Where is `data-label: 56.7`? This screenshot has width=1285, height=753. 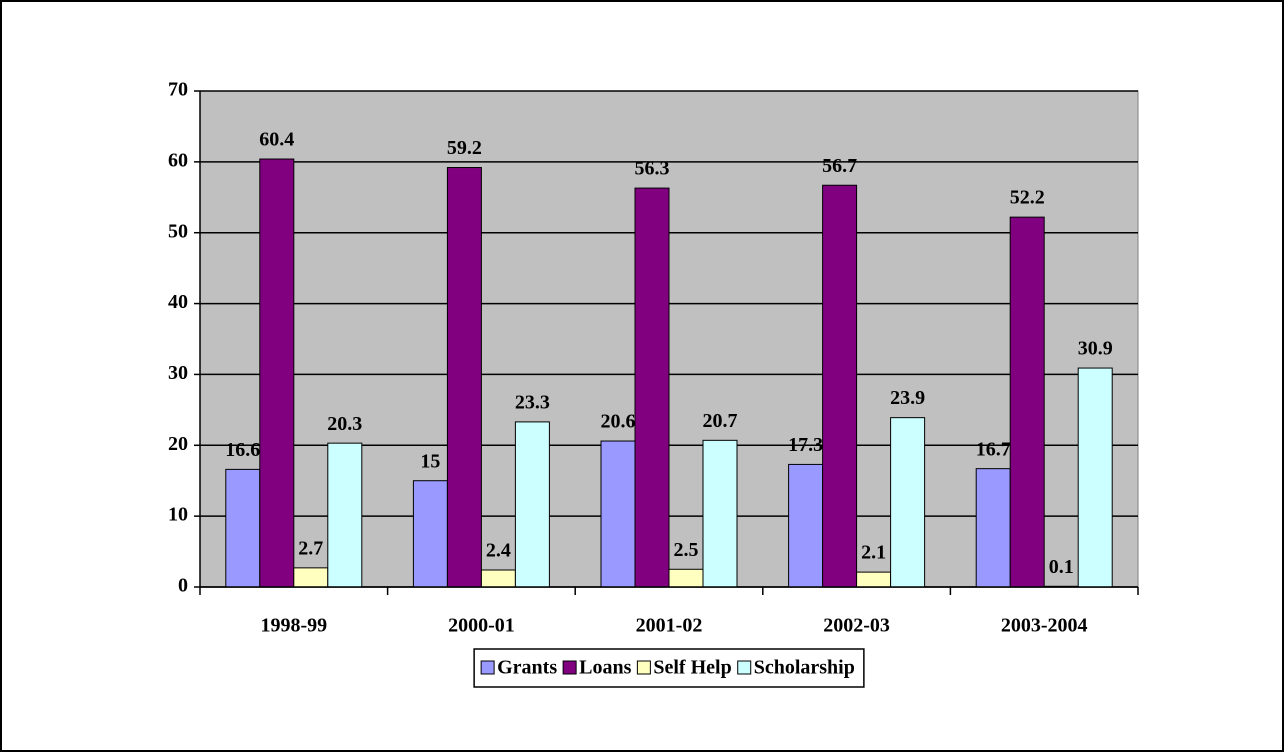
data-label: 56.7 is located at coordinates (839, 166).